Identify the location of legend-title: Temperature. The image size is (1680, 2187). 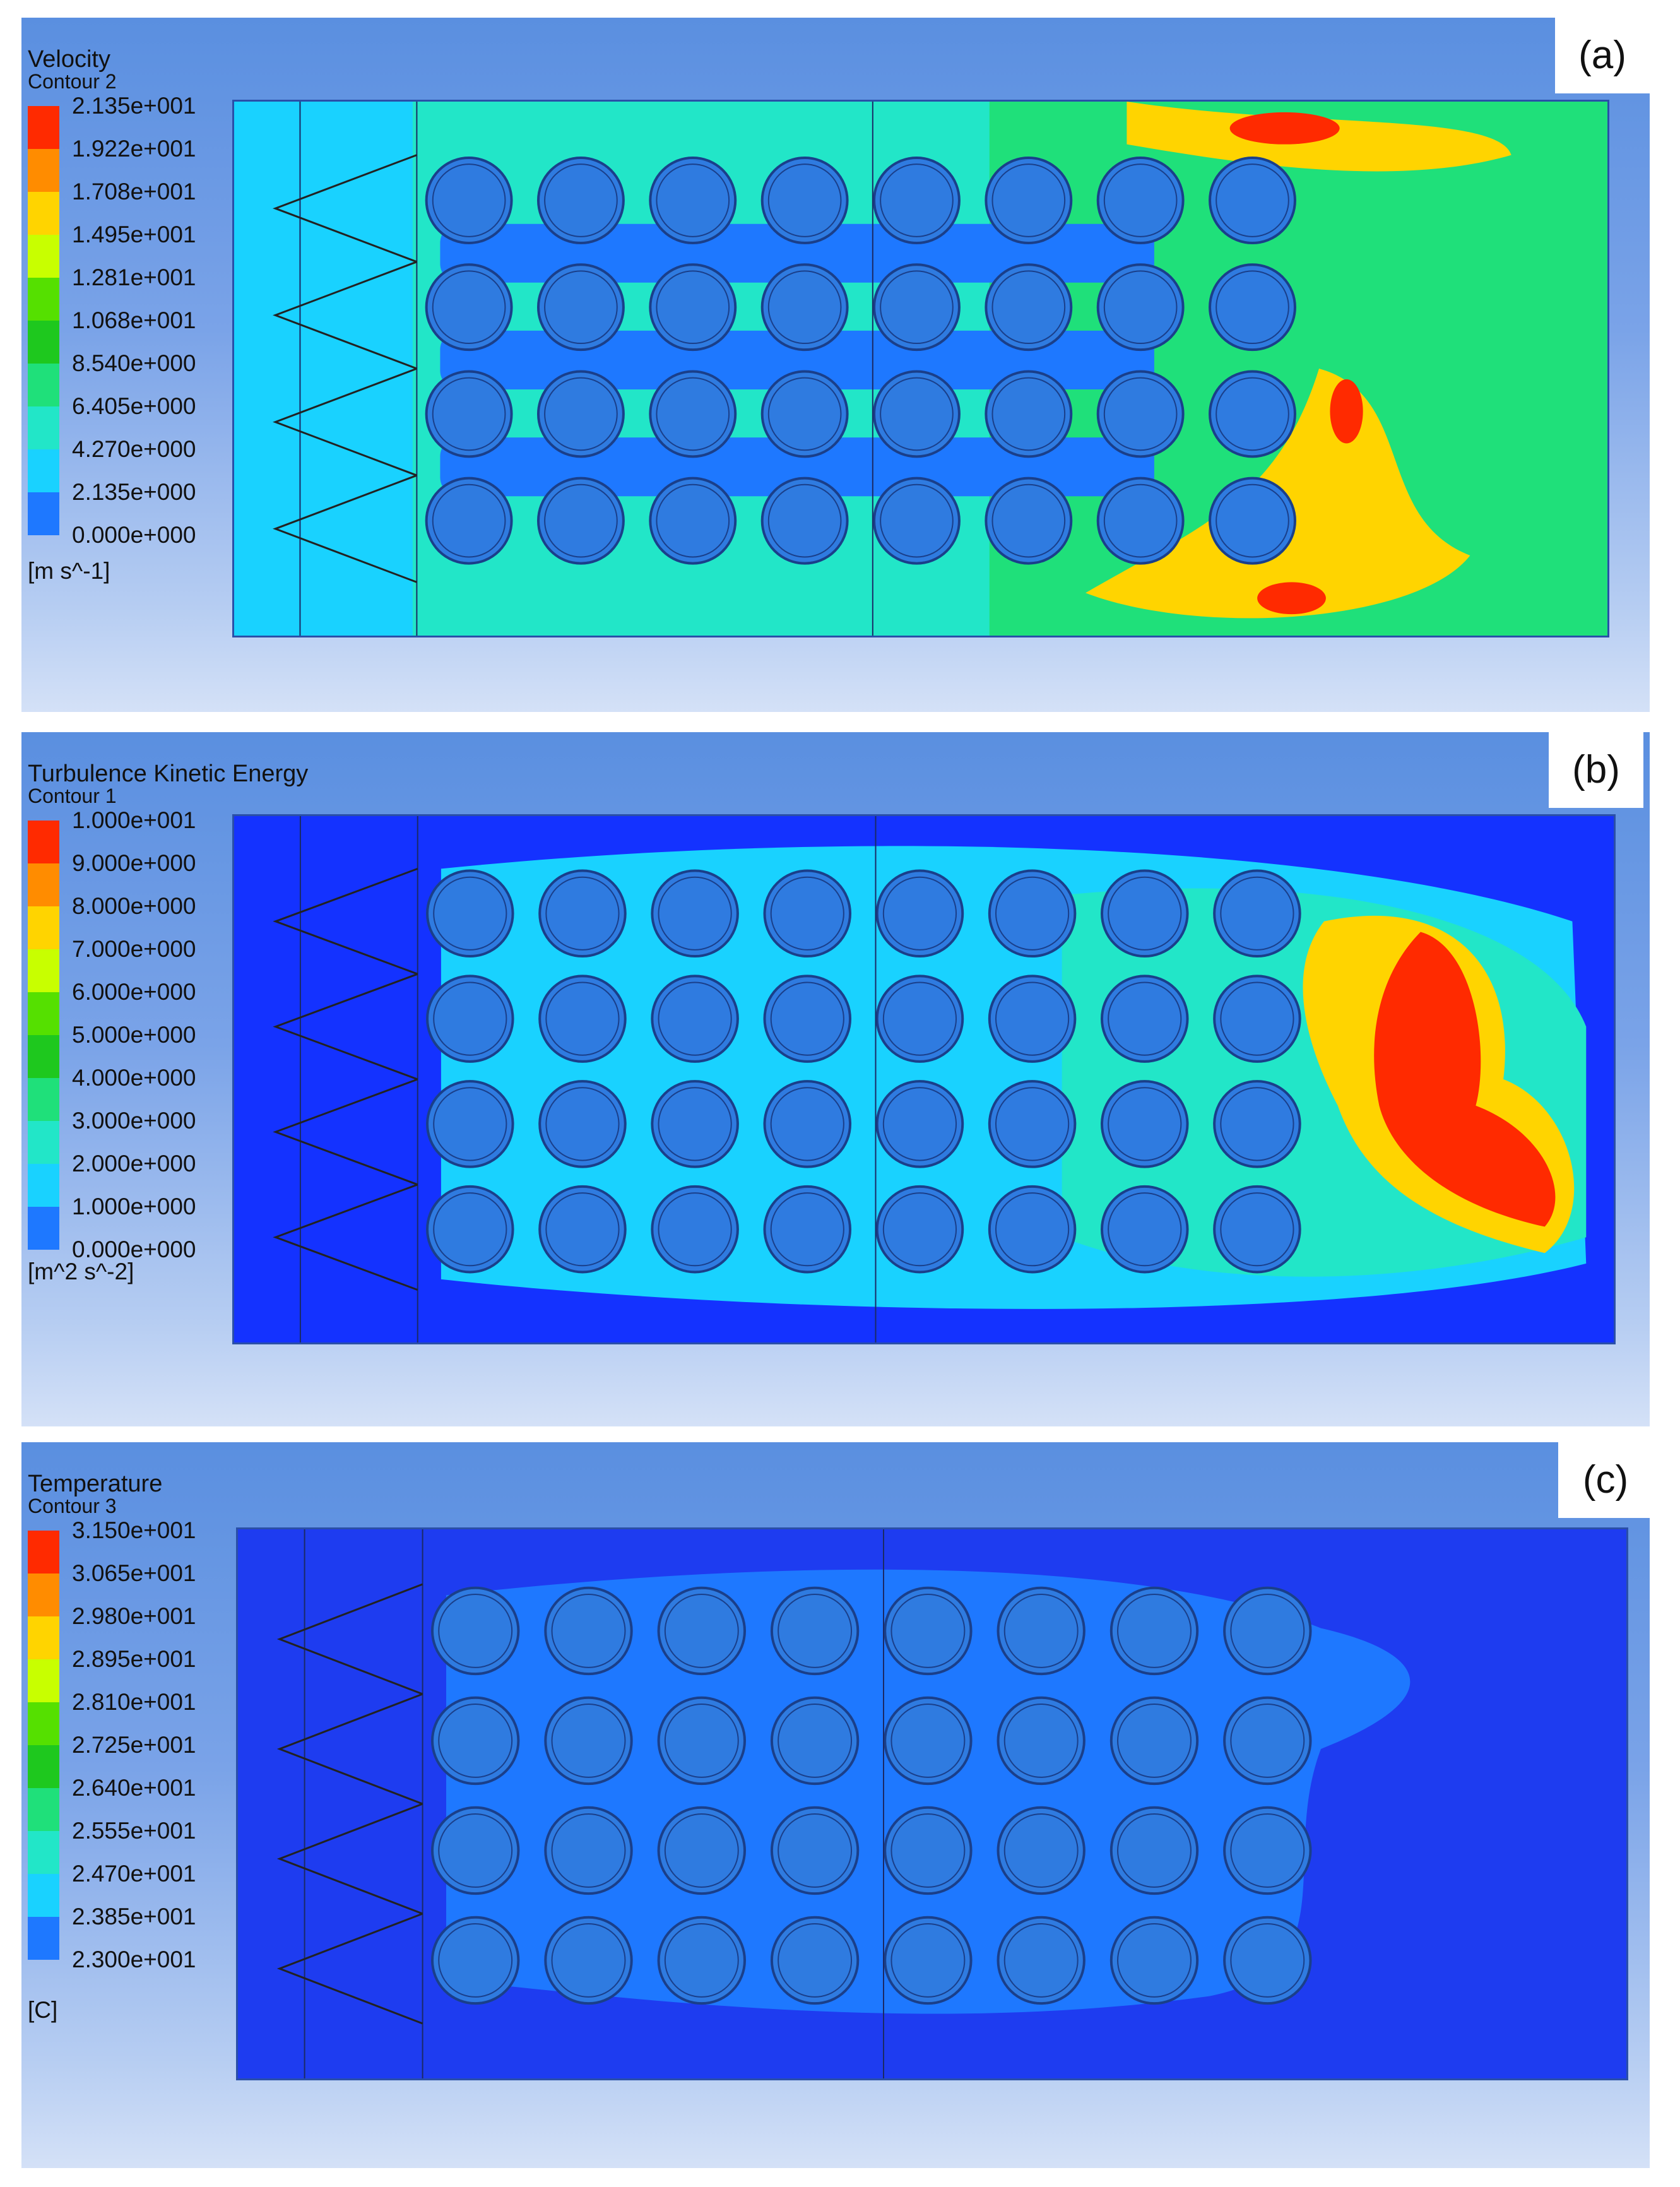
(95, 1484).